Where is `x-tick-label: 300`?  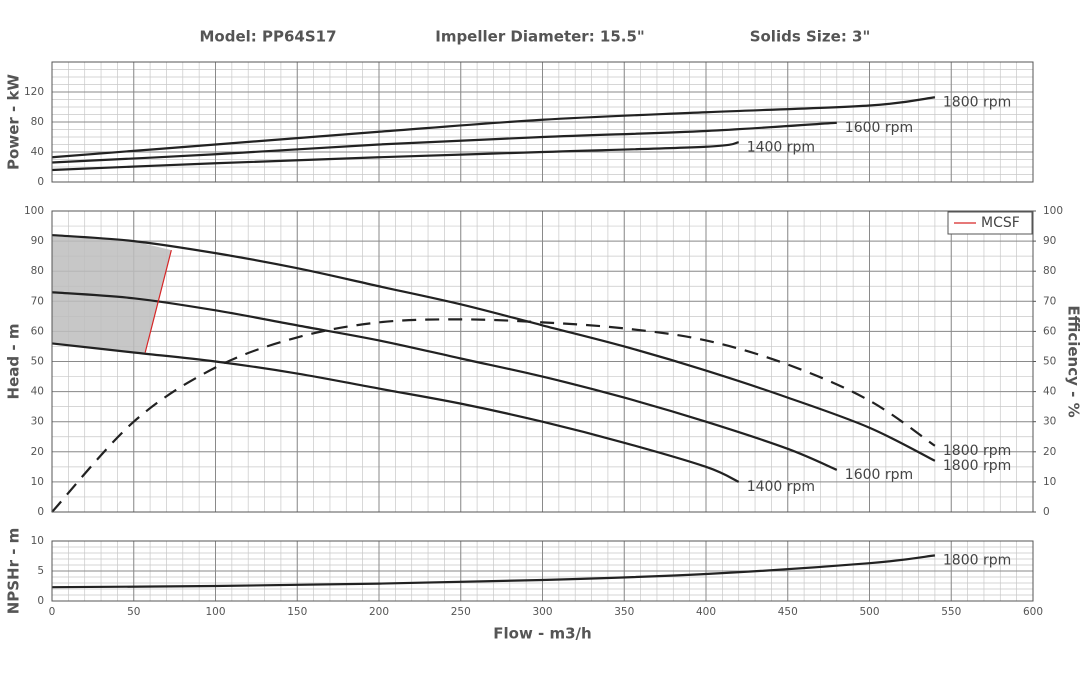 x-tick-label: 300 is located at coordinates (542, 612).